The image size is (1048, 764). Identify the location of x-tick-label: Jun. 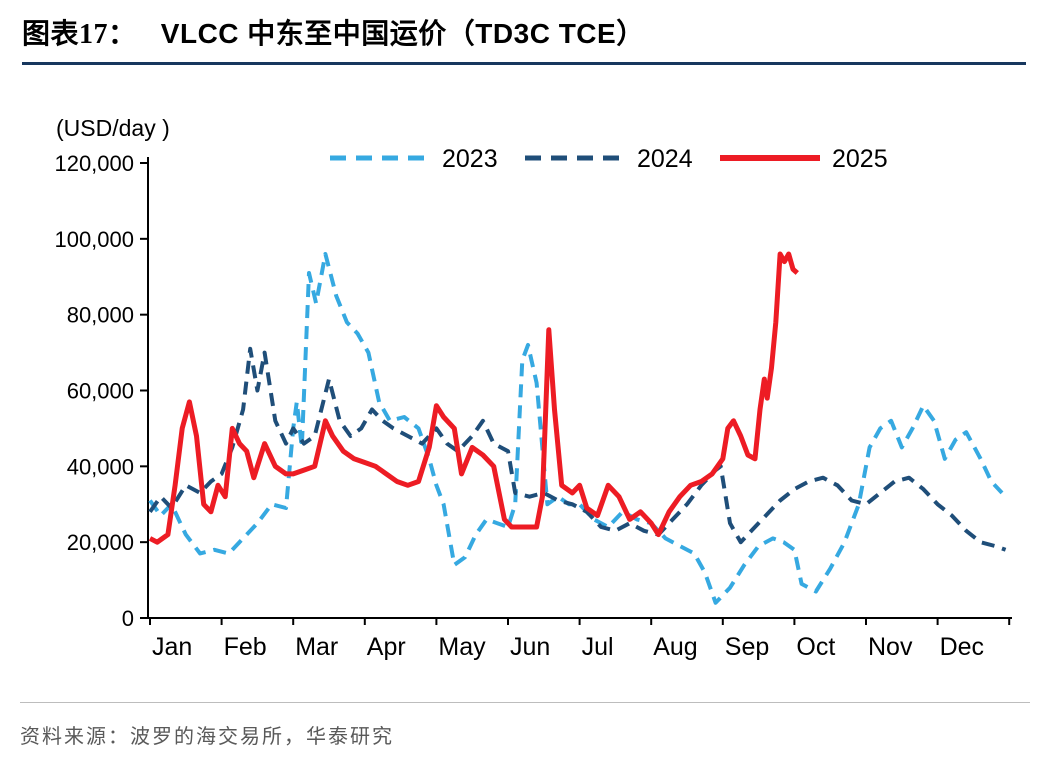
(530, 647).